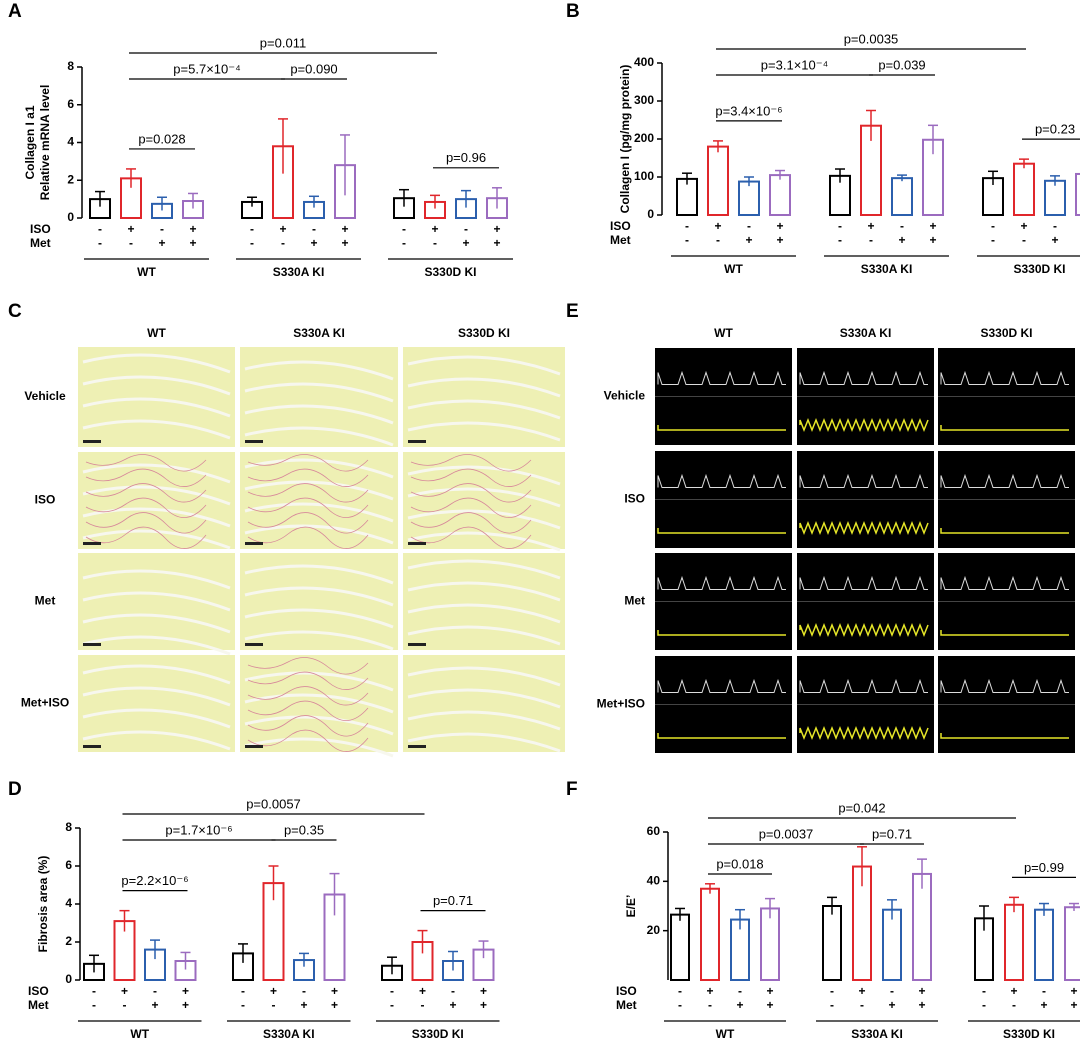  I want to click on column-header: S330D KI, so click(484, 333).